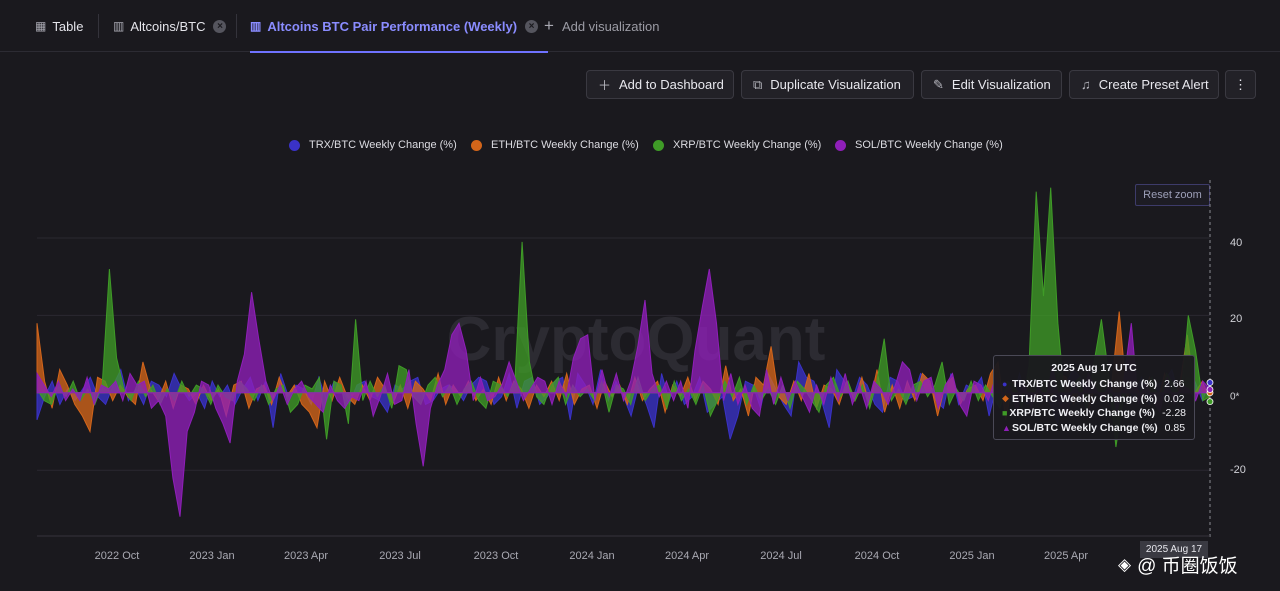 This screenshot has height=591, width=1280. What do you see at coordinates (1086, 84) in the screenshot?
I see `bell-icon: ♫` at bounding box center [1086, 84].